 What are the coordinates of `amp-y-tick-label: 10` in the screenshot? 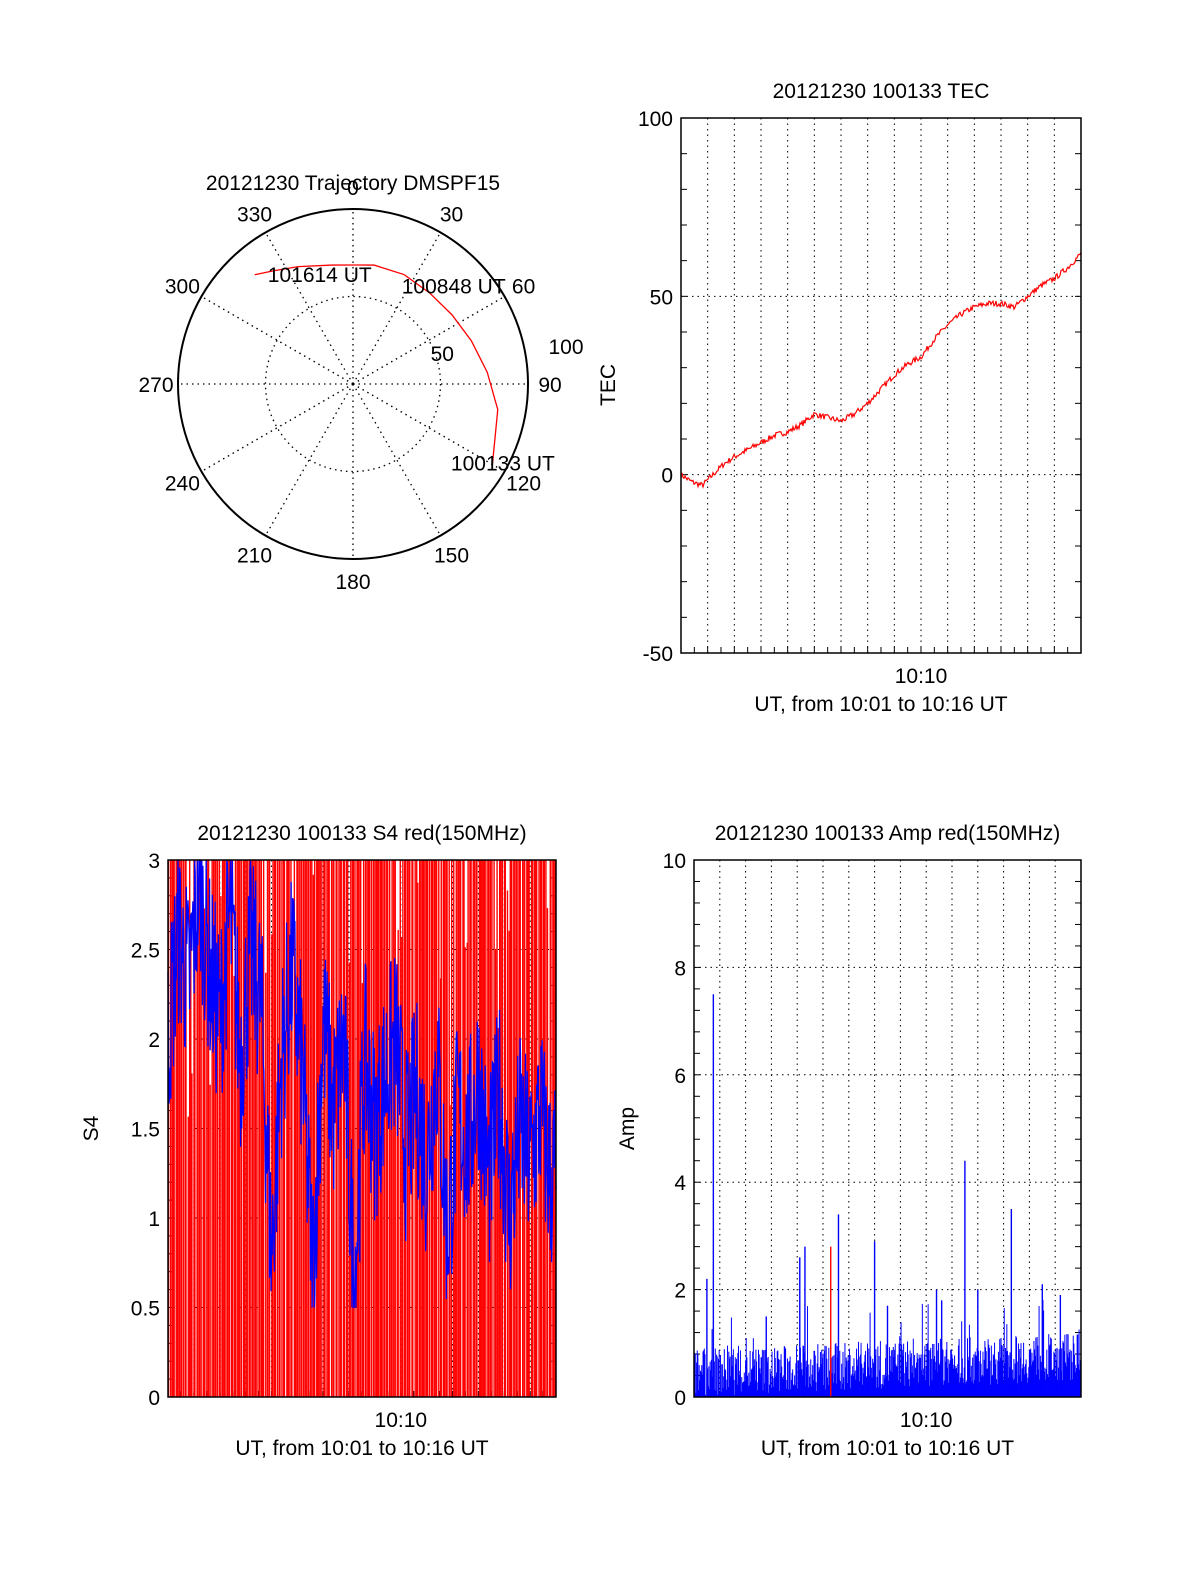 It's located at (674, 861).